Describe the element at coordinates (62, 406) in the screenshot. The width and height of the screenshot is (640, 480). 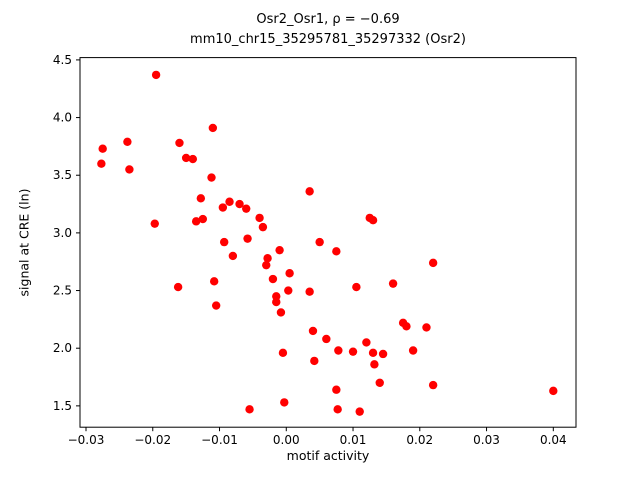
I see `y-tick-label: 1.5` at that location.